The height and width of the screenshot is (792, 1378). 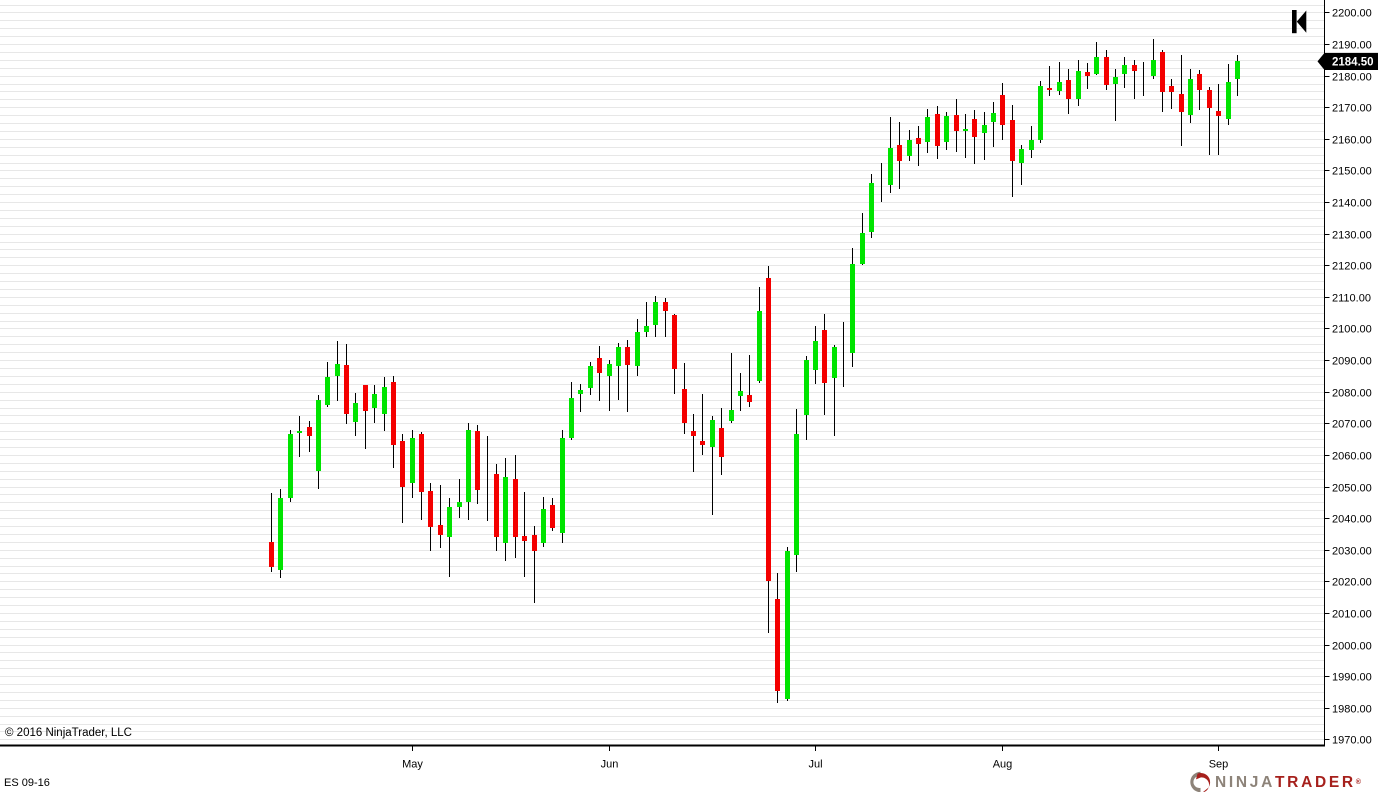 I want to click on price-axis-label: 2060.00, so click(x=1352, y=457).